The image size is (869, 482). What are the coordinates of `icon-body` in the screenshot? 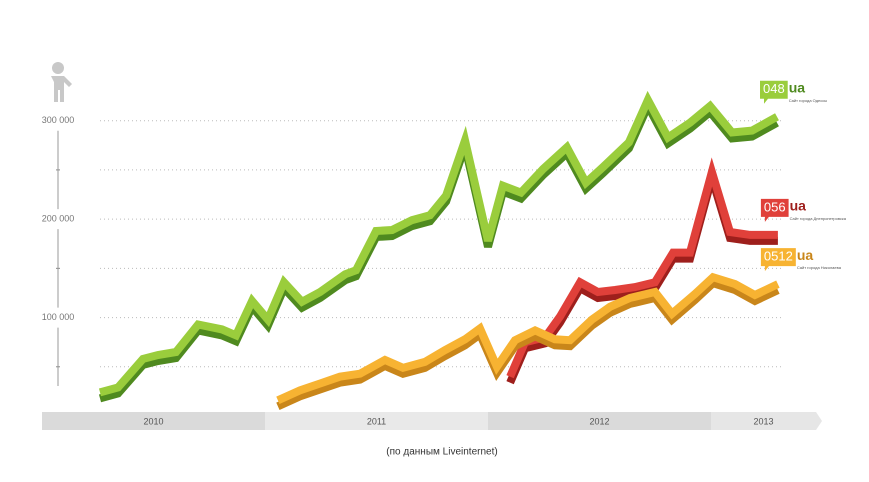 It's located at (61, 89).